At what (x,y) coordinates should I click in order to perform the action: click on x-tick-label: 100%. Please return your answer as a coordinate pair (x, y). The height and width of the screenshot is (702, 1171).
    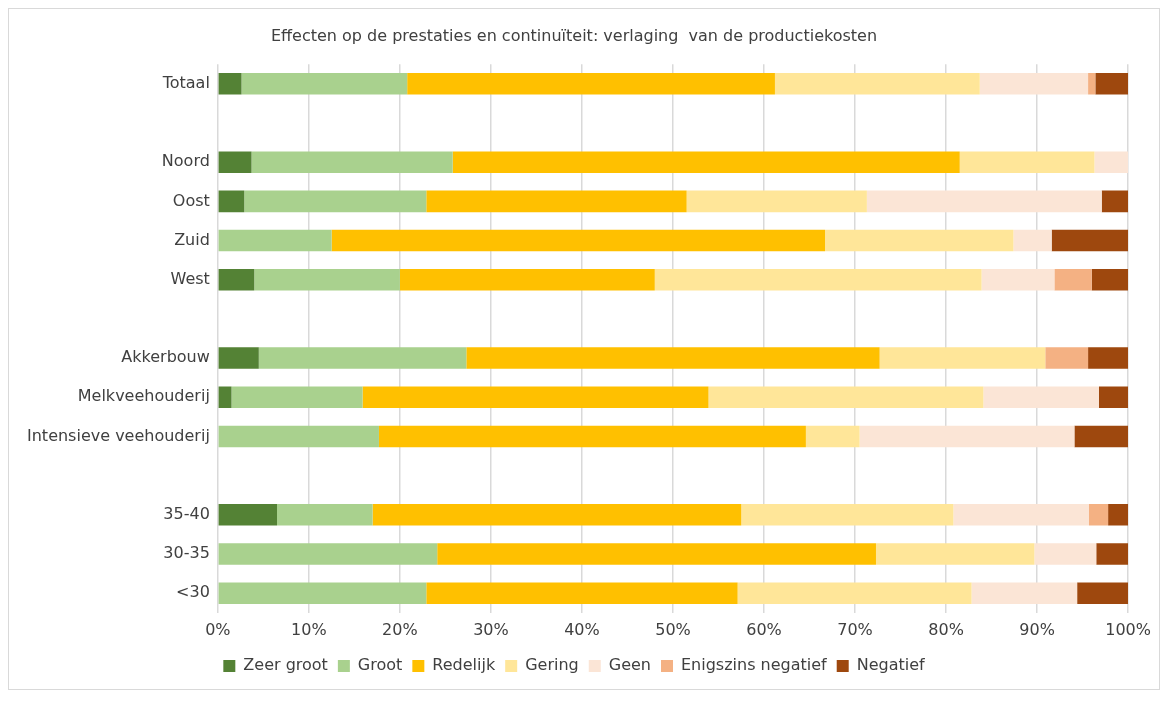
    Looking at the image, I should click on (1128, 629).